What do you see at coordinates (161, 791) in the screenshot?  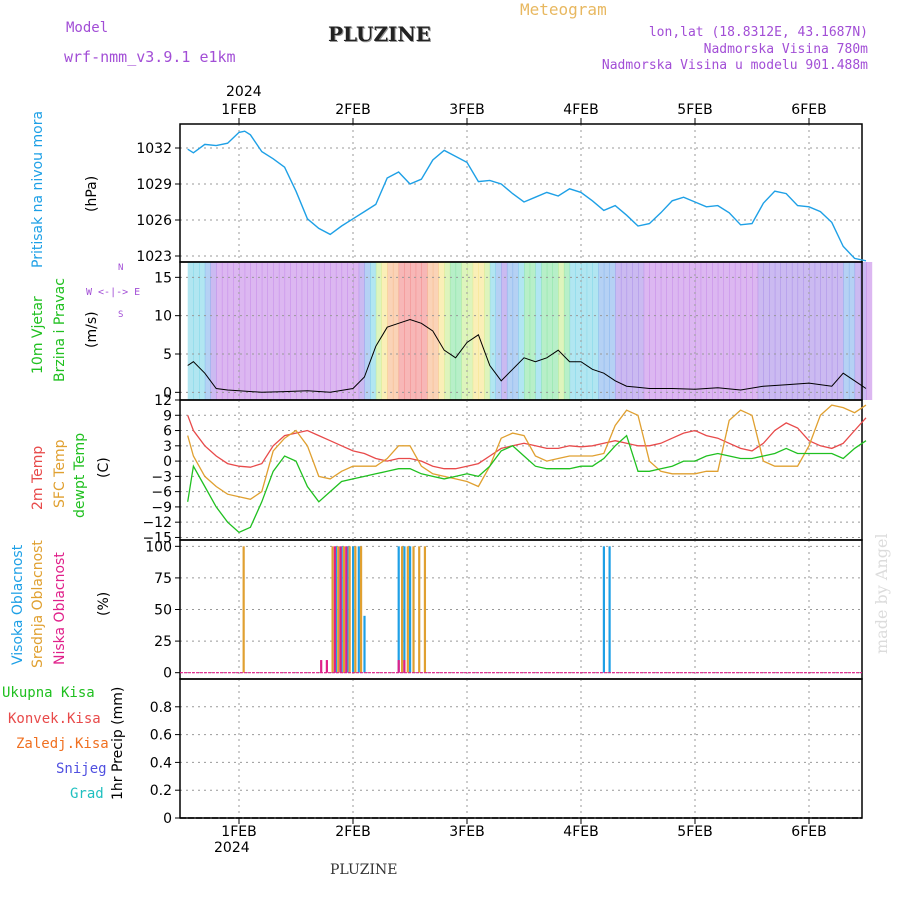 I see `y-tick-label: 0.2` at bounding box center [161, 791].